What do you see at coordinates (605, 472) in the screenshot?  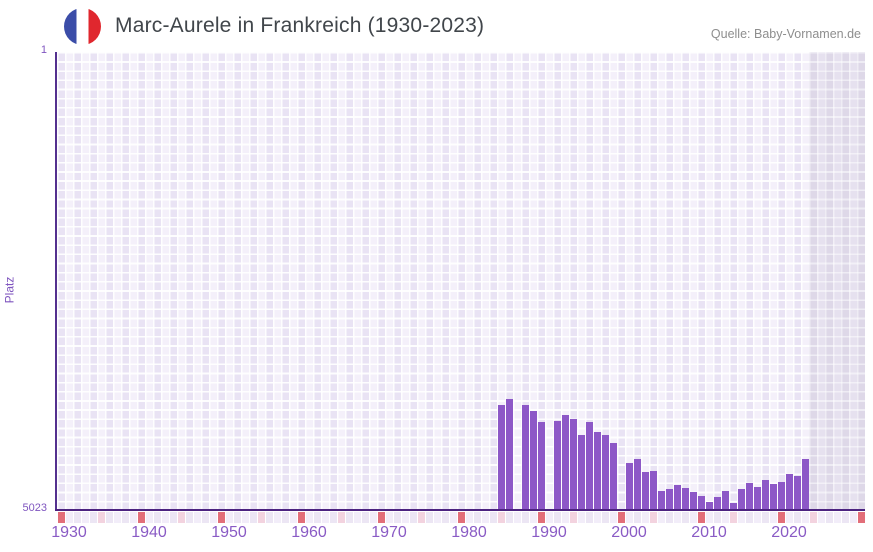 I see `bar-1997` at bounding box center [605, 472].